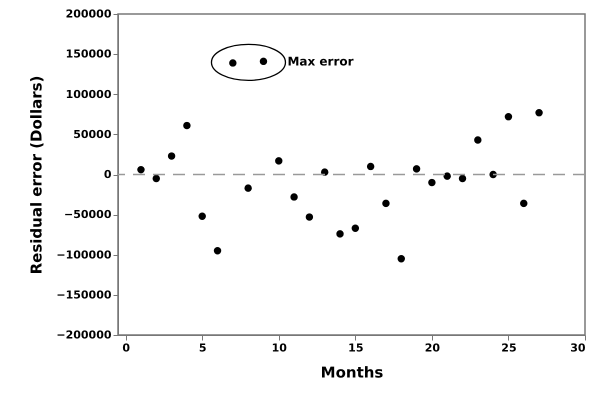  Describe the element at coordinates (578, 348) in the screenshot. I see `x-tick-label: 30` at that location.